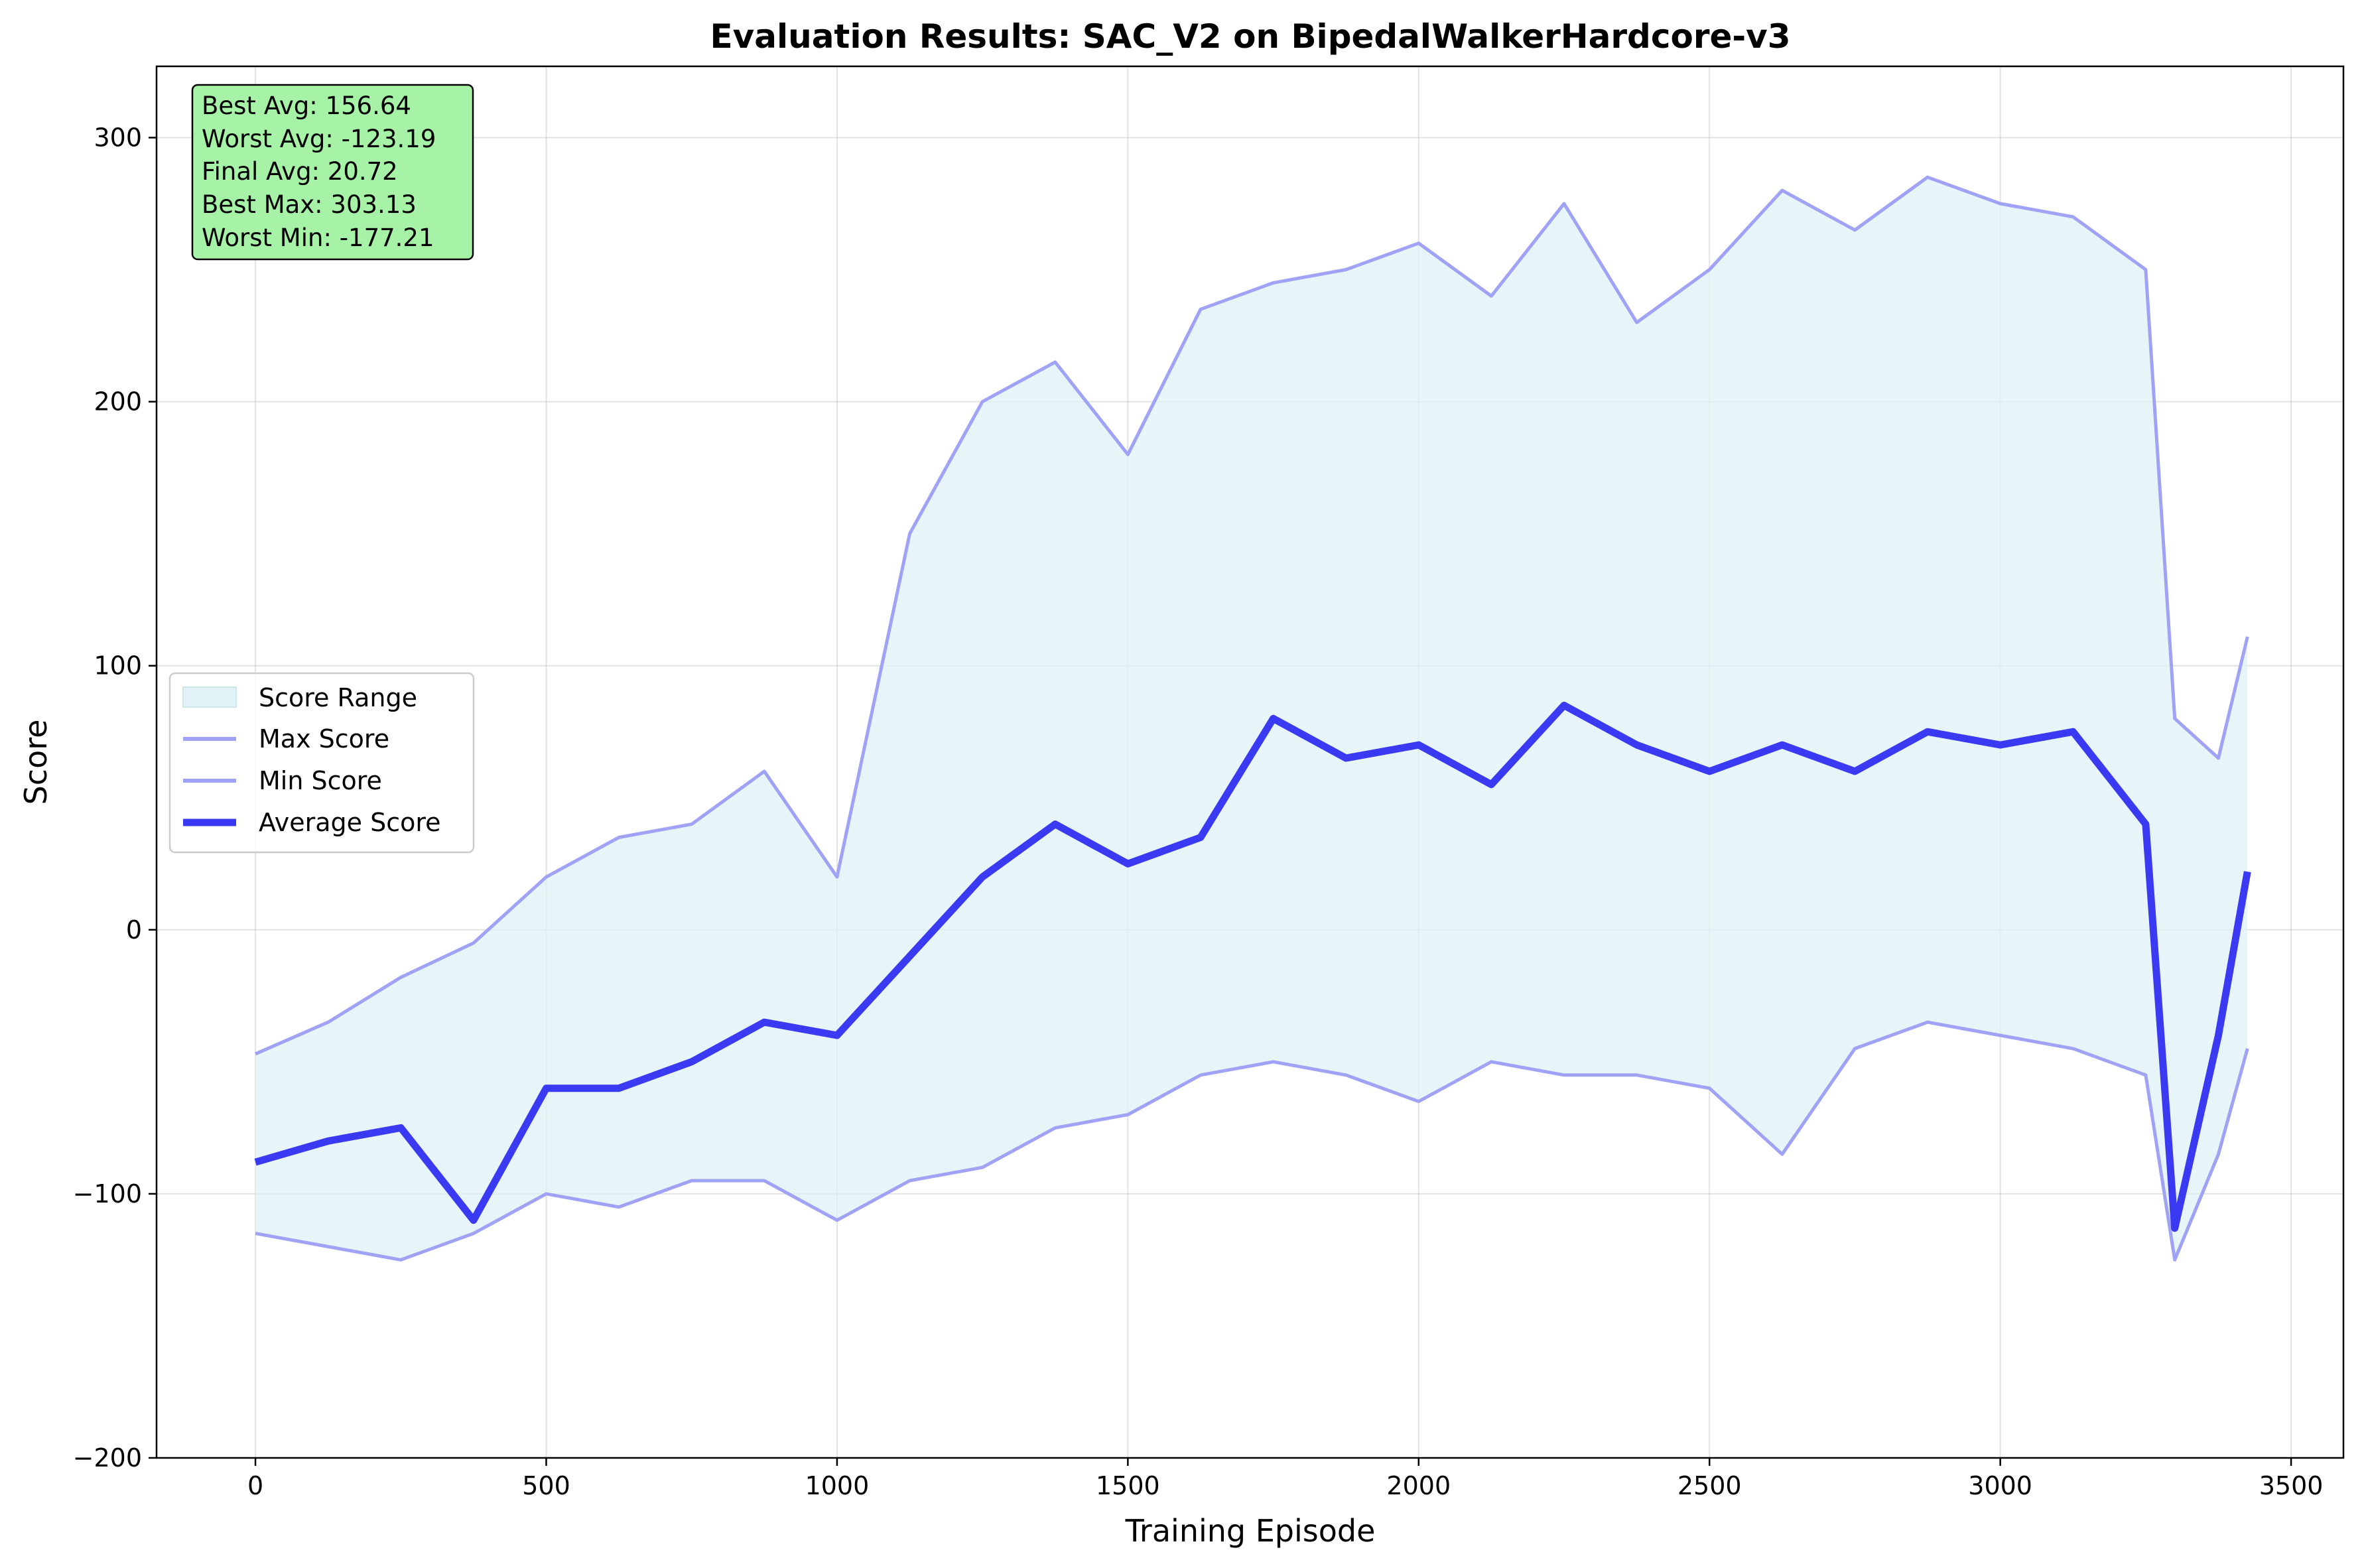  Describe the element at coordinates (1128, 1486) in the screenshot. I see `x-tick-label: 1500` at that location.